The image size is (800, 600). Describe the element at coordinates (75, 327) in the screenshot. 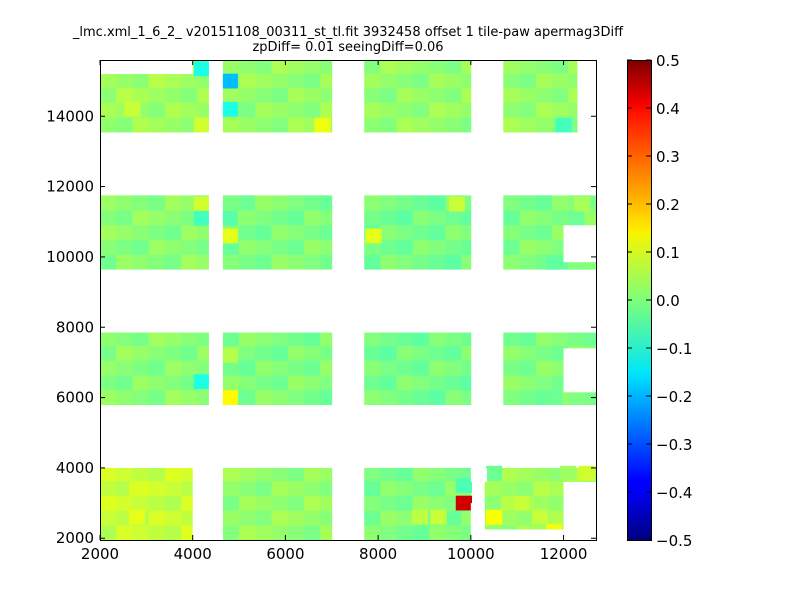

I see `y-tick-label: 8000` at that location.